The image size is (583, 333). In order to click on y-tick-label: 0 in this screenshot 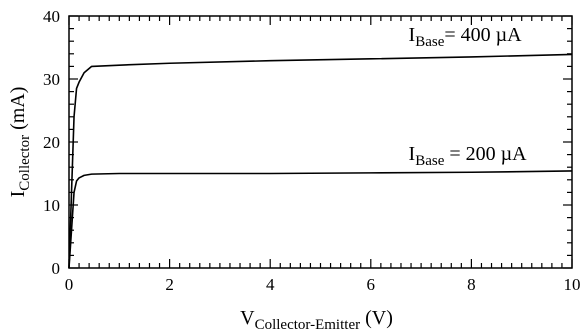, I will do `click(56, 268)`.